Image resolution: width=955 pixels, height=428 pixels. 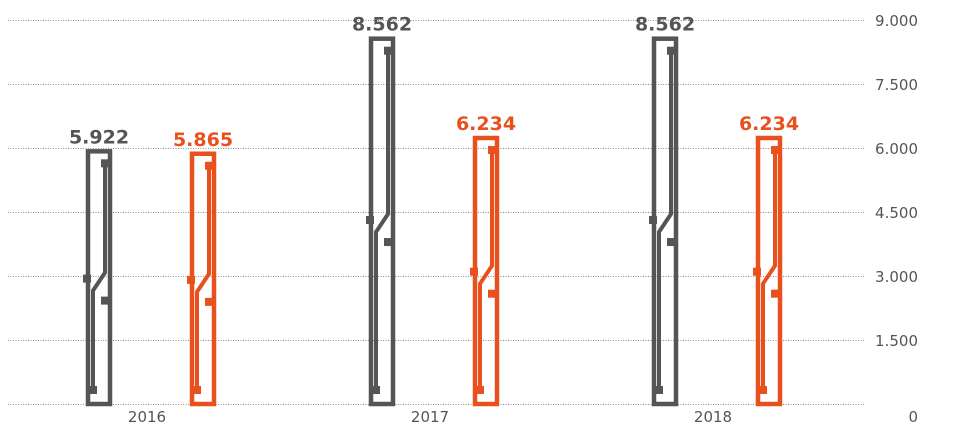 What do you see at coordinates (896, 341) in the screenshot?
I see `y-tick-label: 1.500` at bounding box center [896, 341].